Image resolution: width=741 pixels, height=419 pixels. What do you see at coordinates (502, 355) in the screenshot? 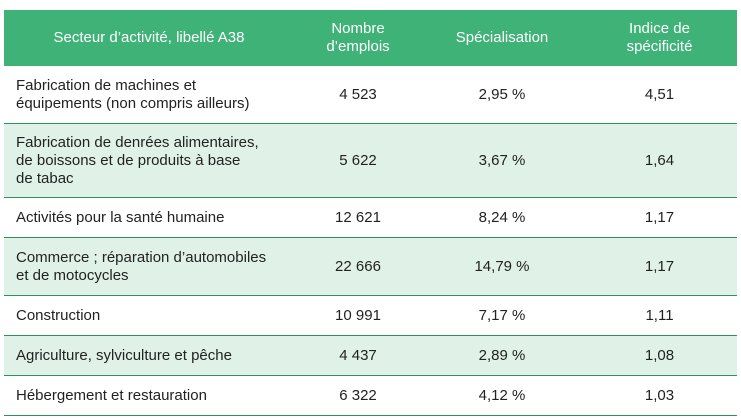
I see `specialisation-cell: 2,89 %` at bounding box center [502, 355].